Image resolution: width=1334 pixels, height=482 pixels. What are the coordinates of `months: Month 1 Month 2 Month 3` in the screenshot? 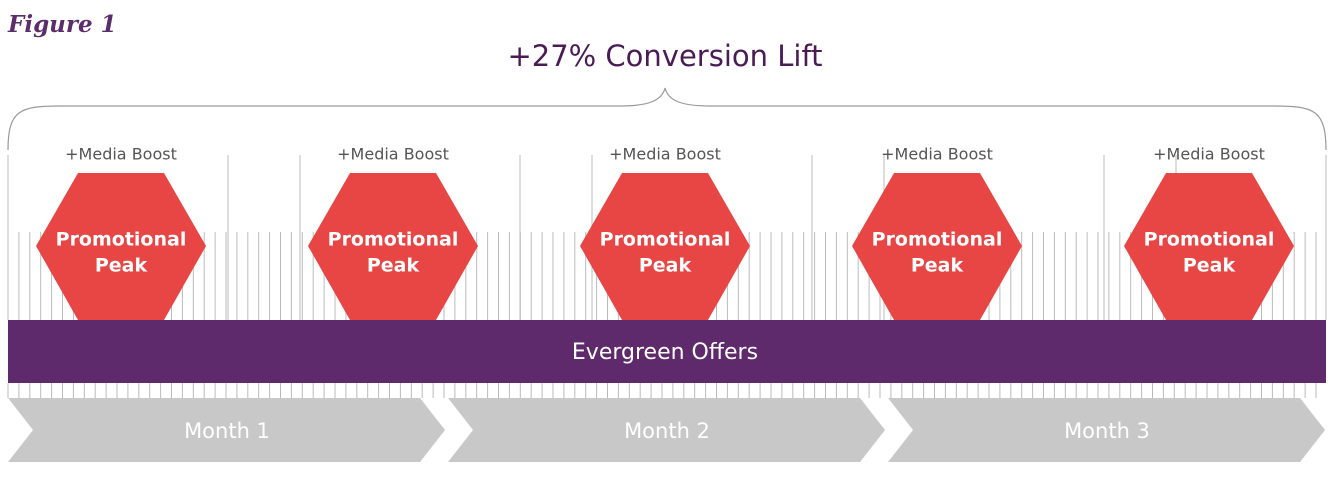 It's located at (666, 430).